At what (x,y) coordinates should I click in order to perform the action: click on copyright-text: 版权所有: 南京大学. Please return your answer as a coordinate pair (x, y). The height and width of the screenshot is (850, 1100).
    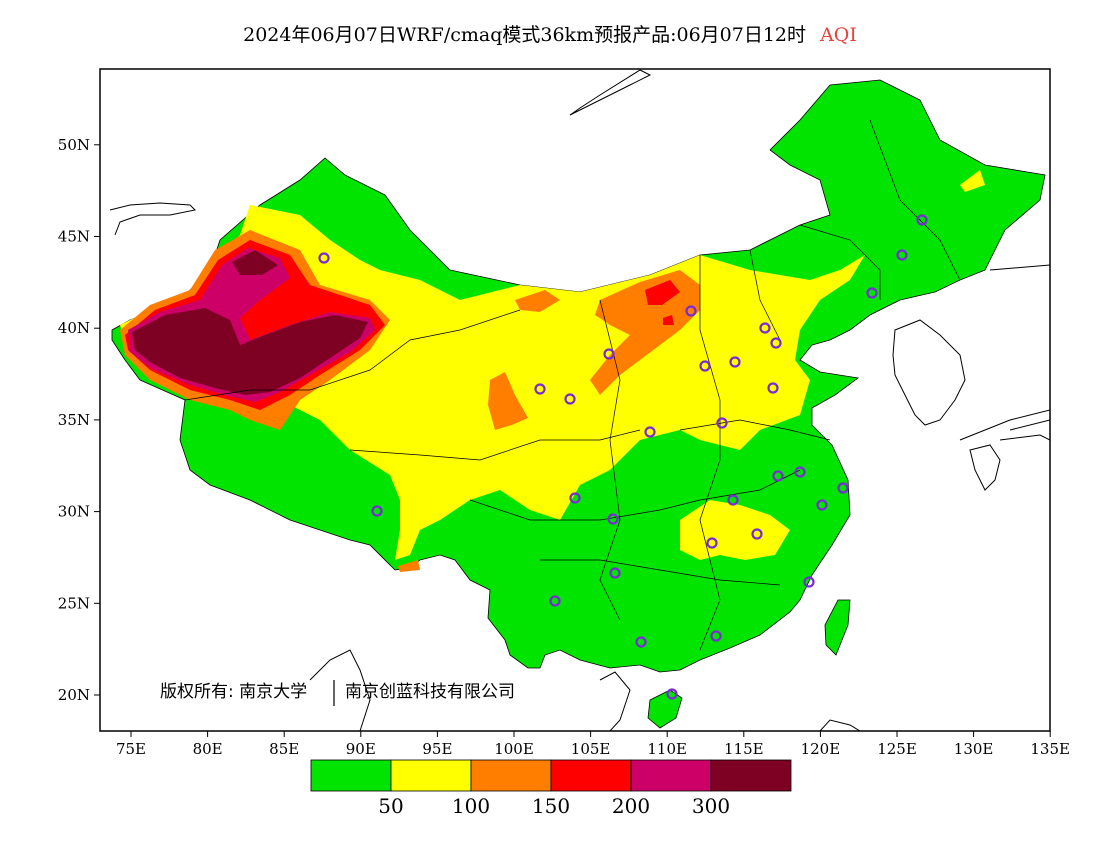
    Looking at the image, I should click on (233, 692).